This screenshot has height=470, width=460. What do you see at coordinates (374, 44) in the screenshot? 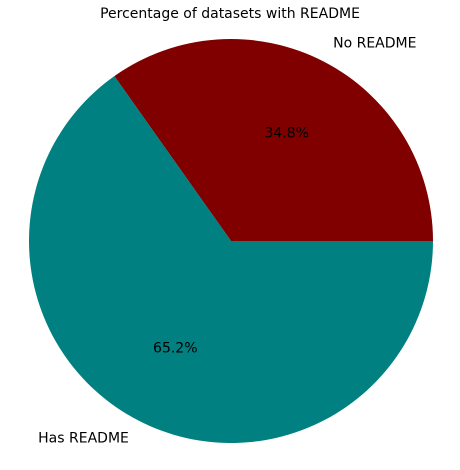
I see `slice-label-no-readme: No README` at bounding box center [374, 44].